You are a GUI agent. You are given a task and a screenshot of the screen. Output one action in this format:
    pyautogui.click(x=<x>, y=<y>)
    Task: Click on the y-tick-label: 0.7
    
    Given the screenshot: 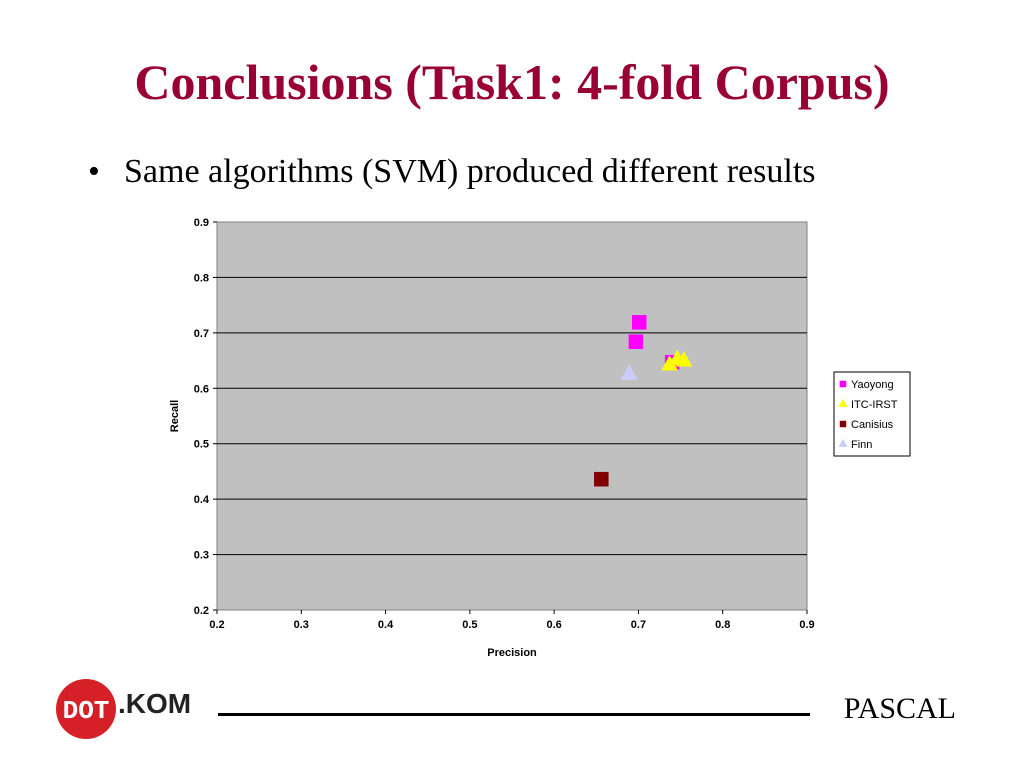 What is the action you would take?
    pyautogui.click(x=201, y=334)
    